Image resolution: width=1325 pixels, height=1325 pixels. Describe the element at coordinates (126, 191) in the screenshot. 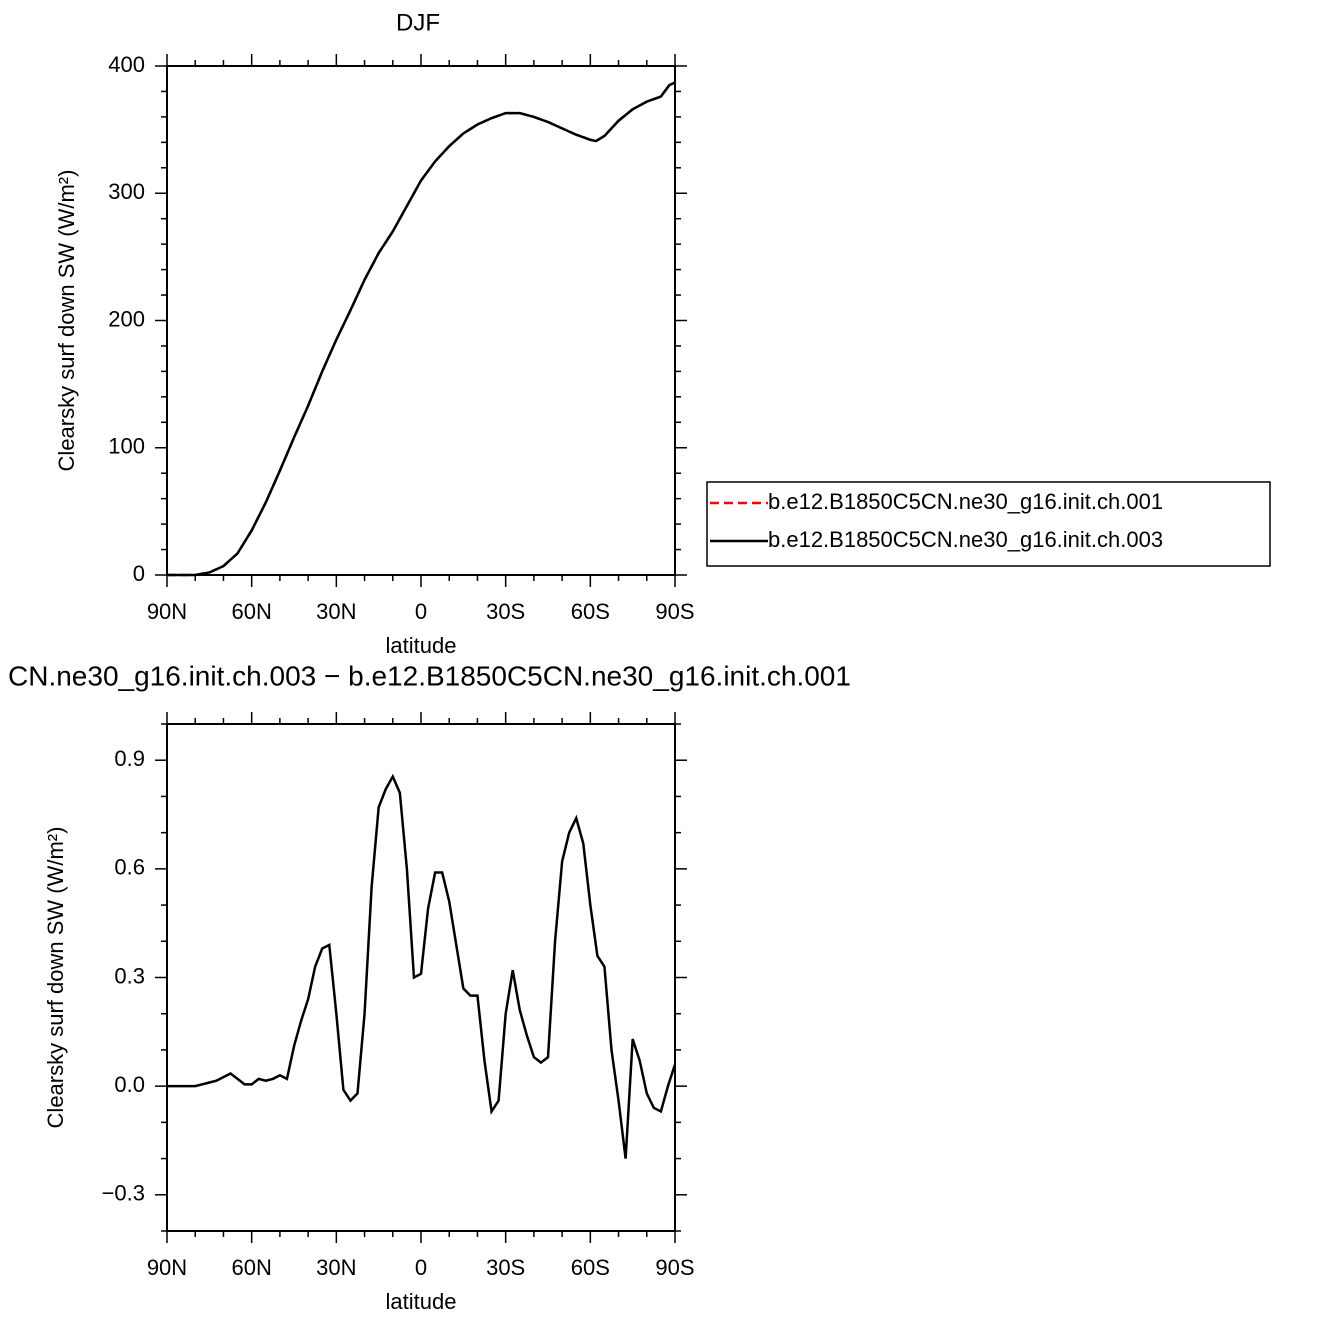

I see `y-tick-label: 300` at that location.